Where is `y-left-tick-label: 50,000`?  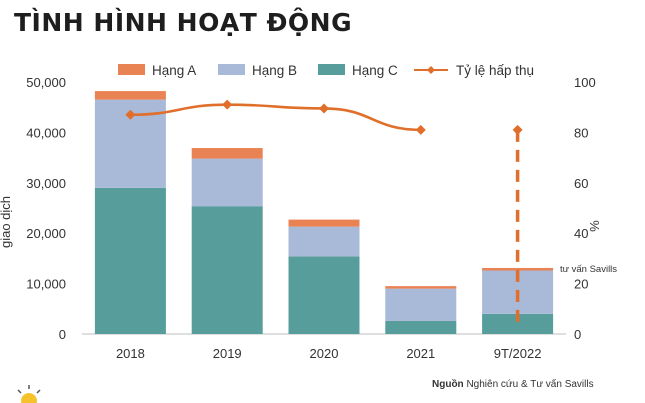 y-left-tick-label: 50,000 is located at coordinates (46, 82).